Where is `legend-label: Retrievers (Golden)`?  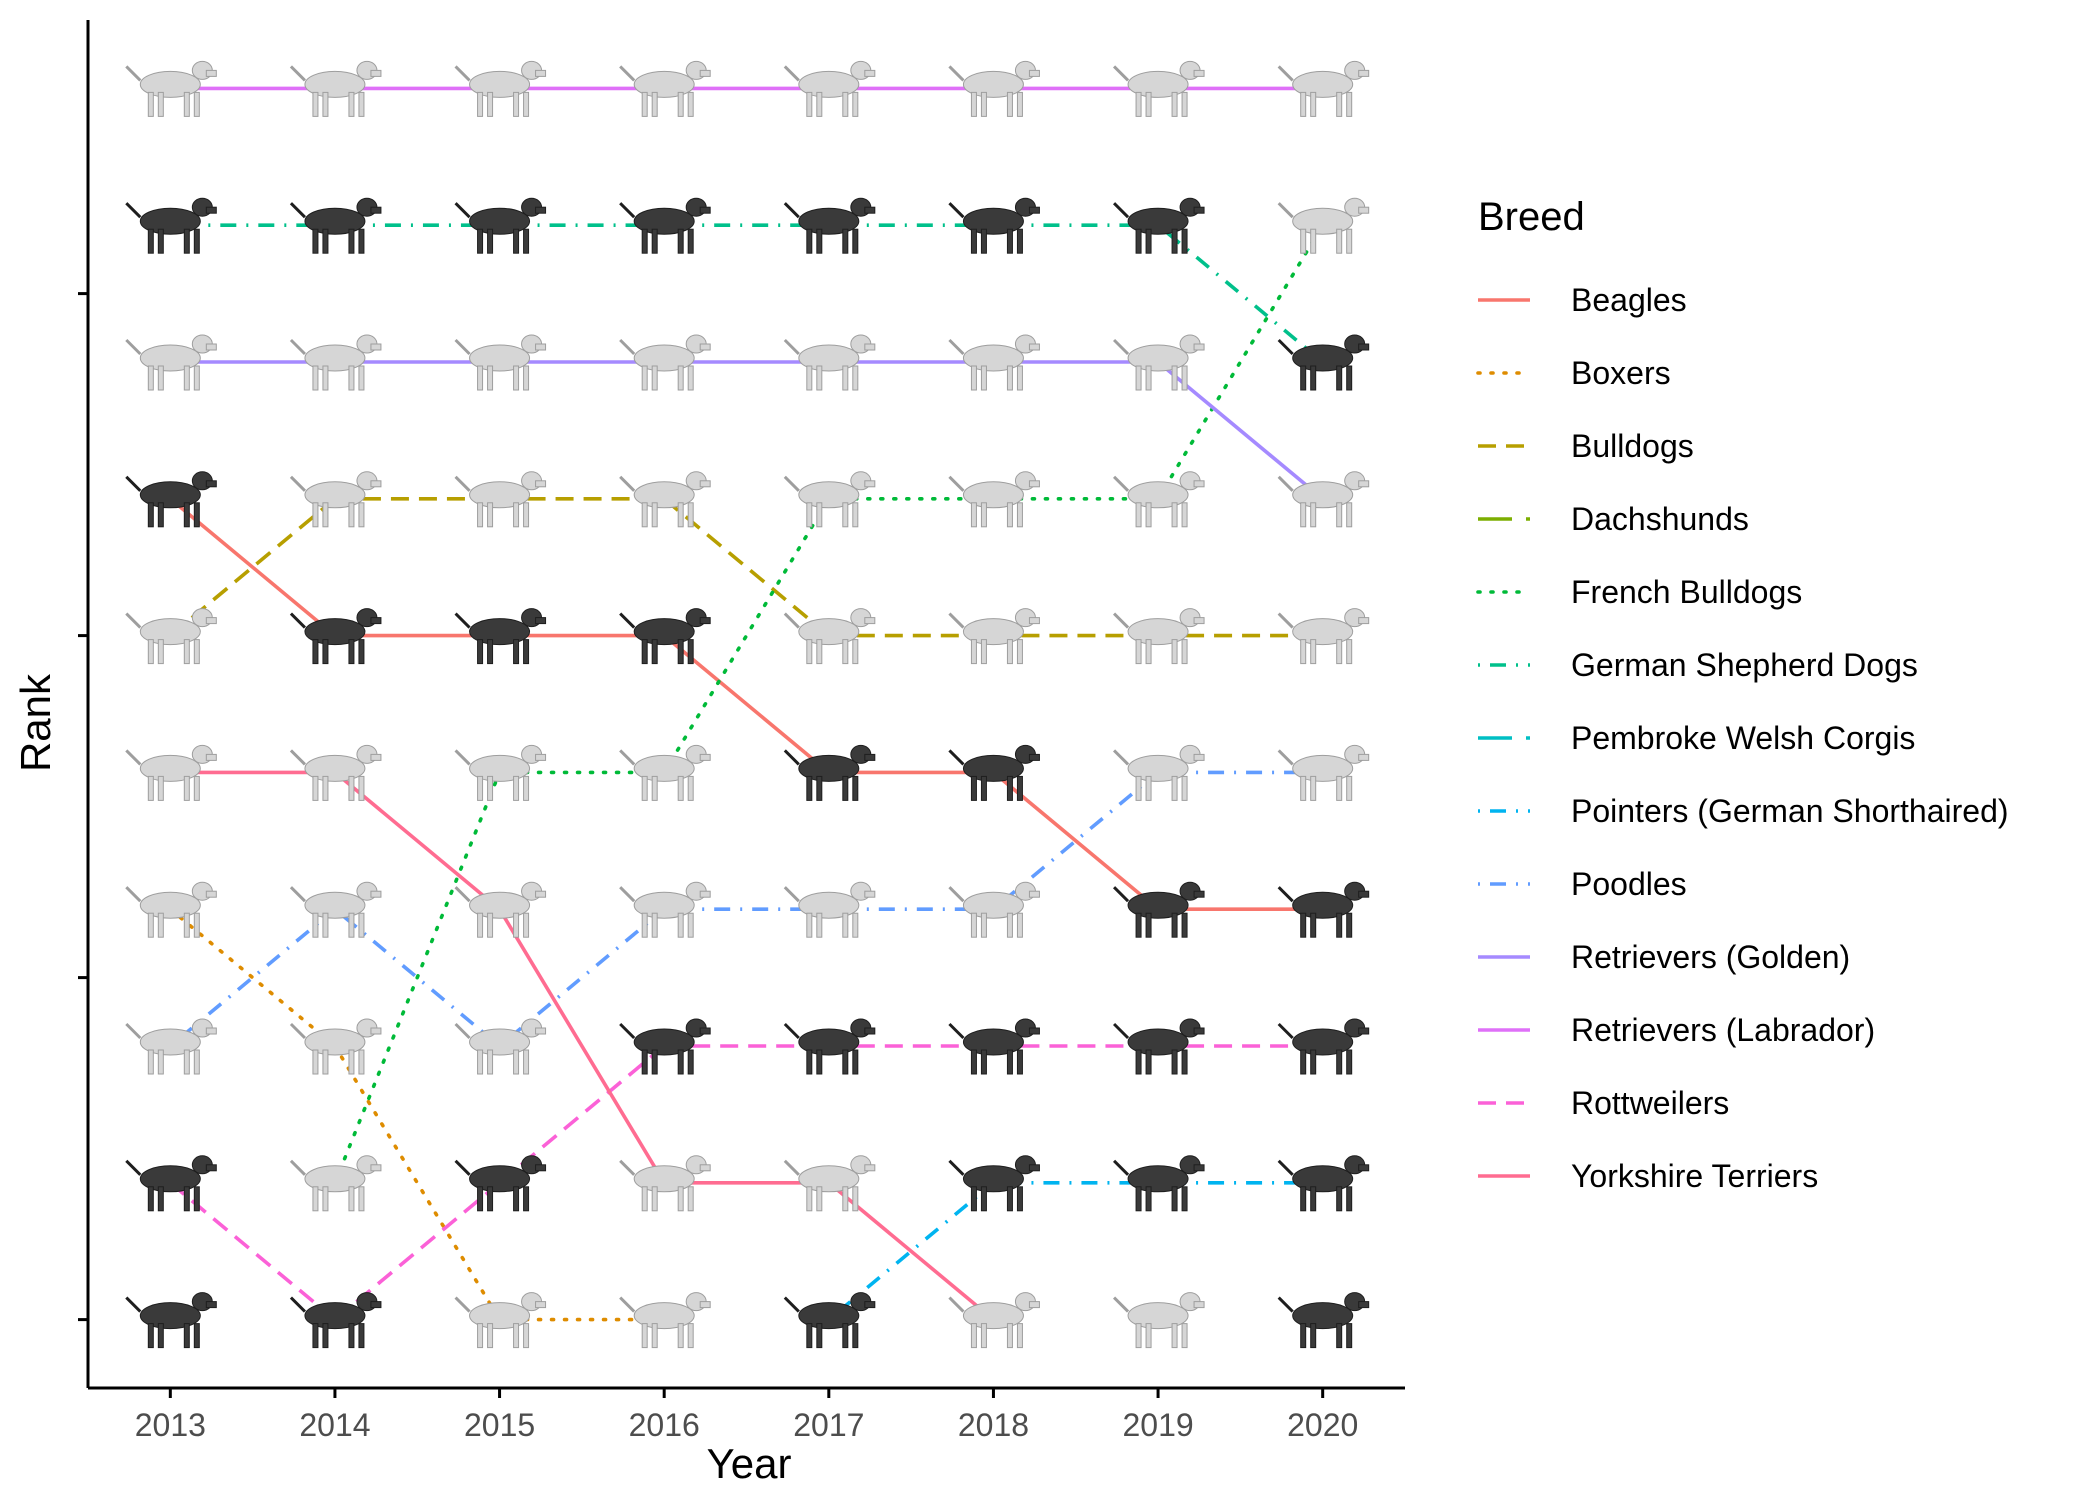
legend-label: Retrievers (Golden) is located at coordinates (1710, 957).